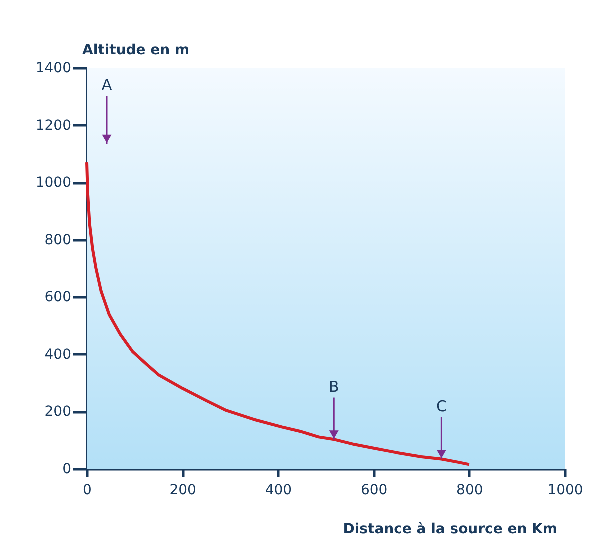 This screenshot has height=557, width=608. Describe the element at coordinates (183, 490) in the screenshot. I see `x-tick-label: 200` at that location.